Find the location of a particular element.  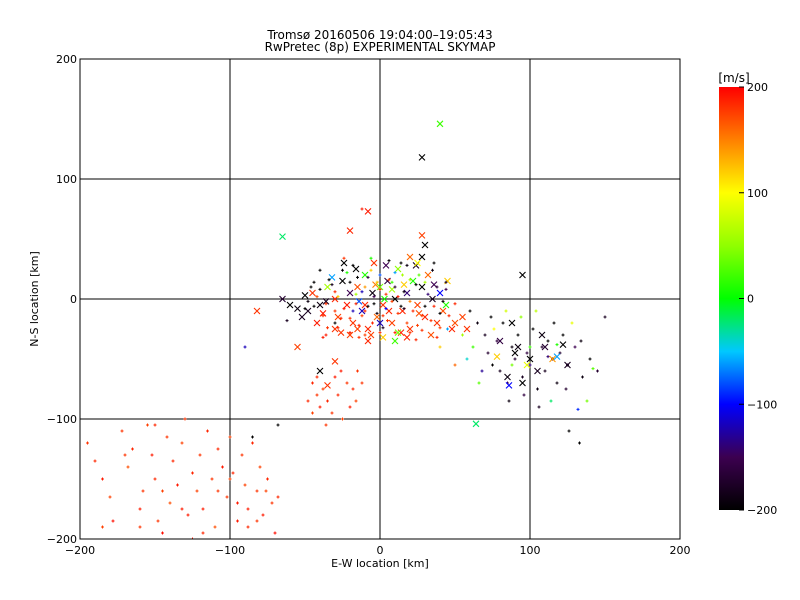

x-tick-label: 100 is located at coordinates (530, 550).